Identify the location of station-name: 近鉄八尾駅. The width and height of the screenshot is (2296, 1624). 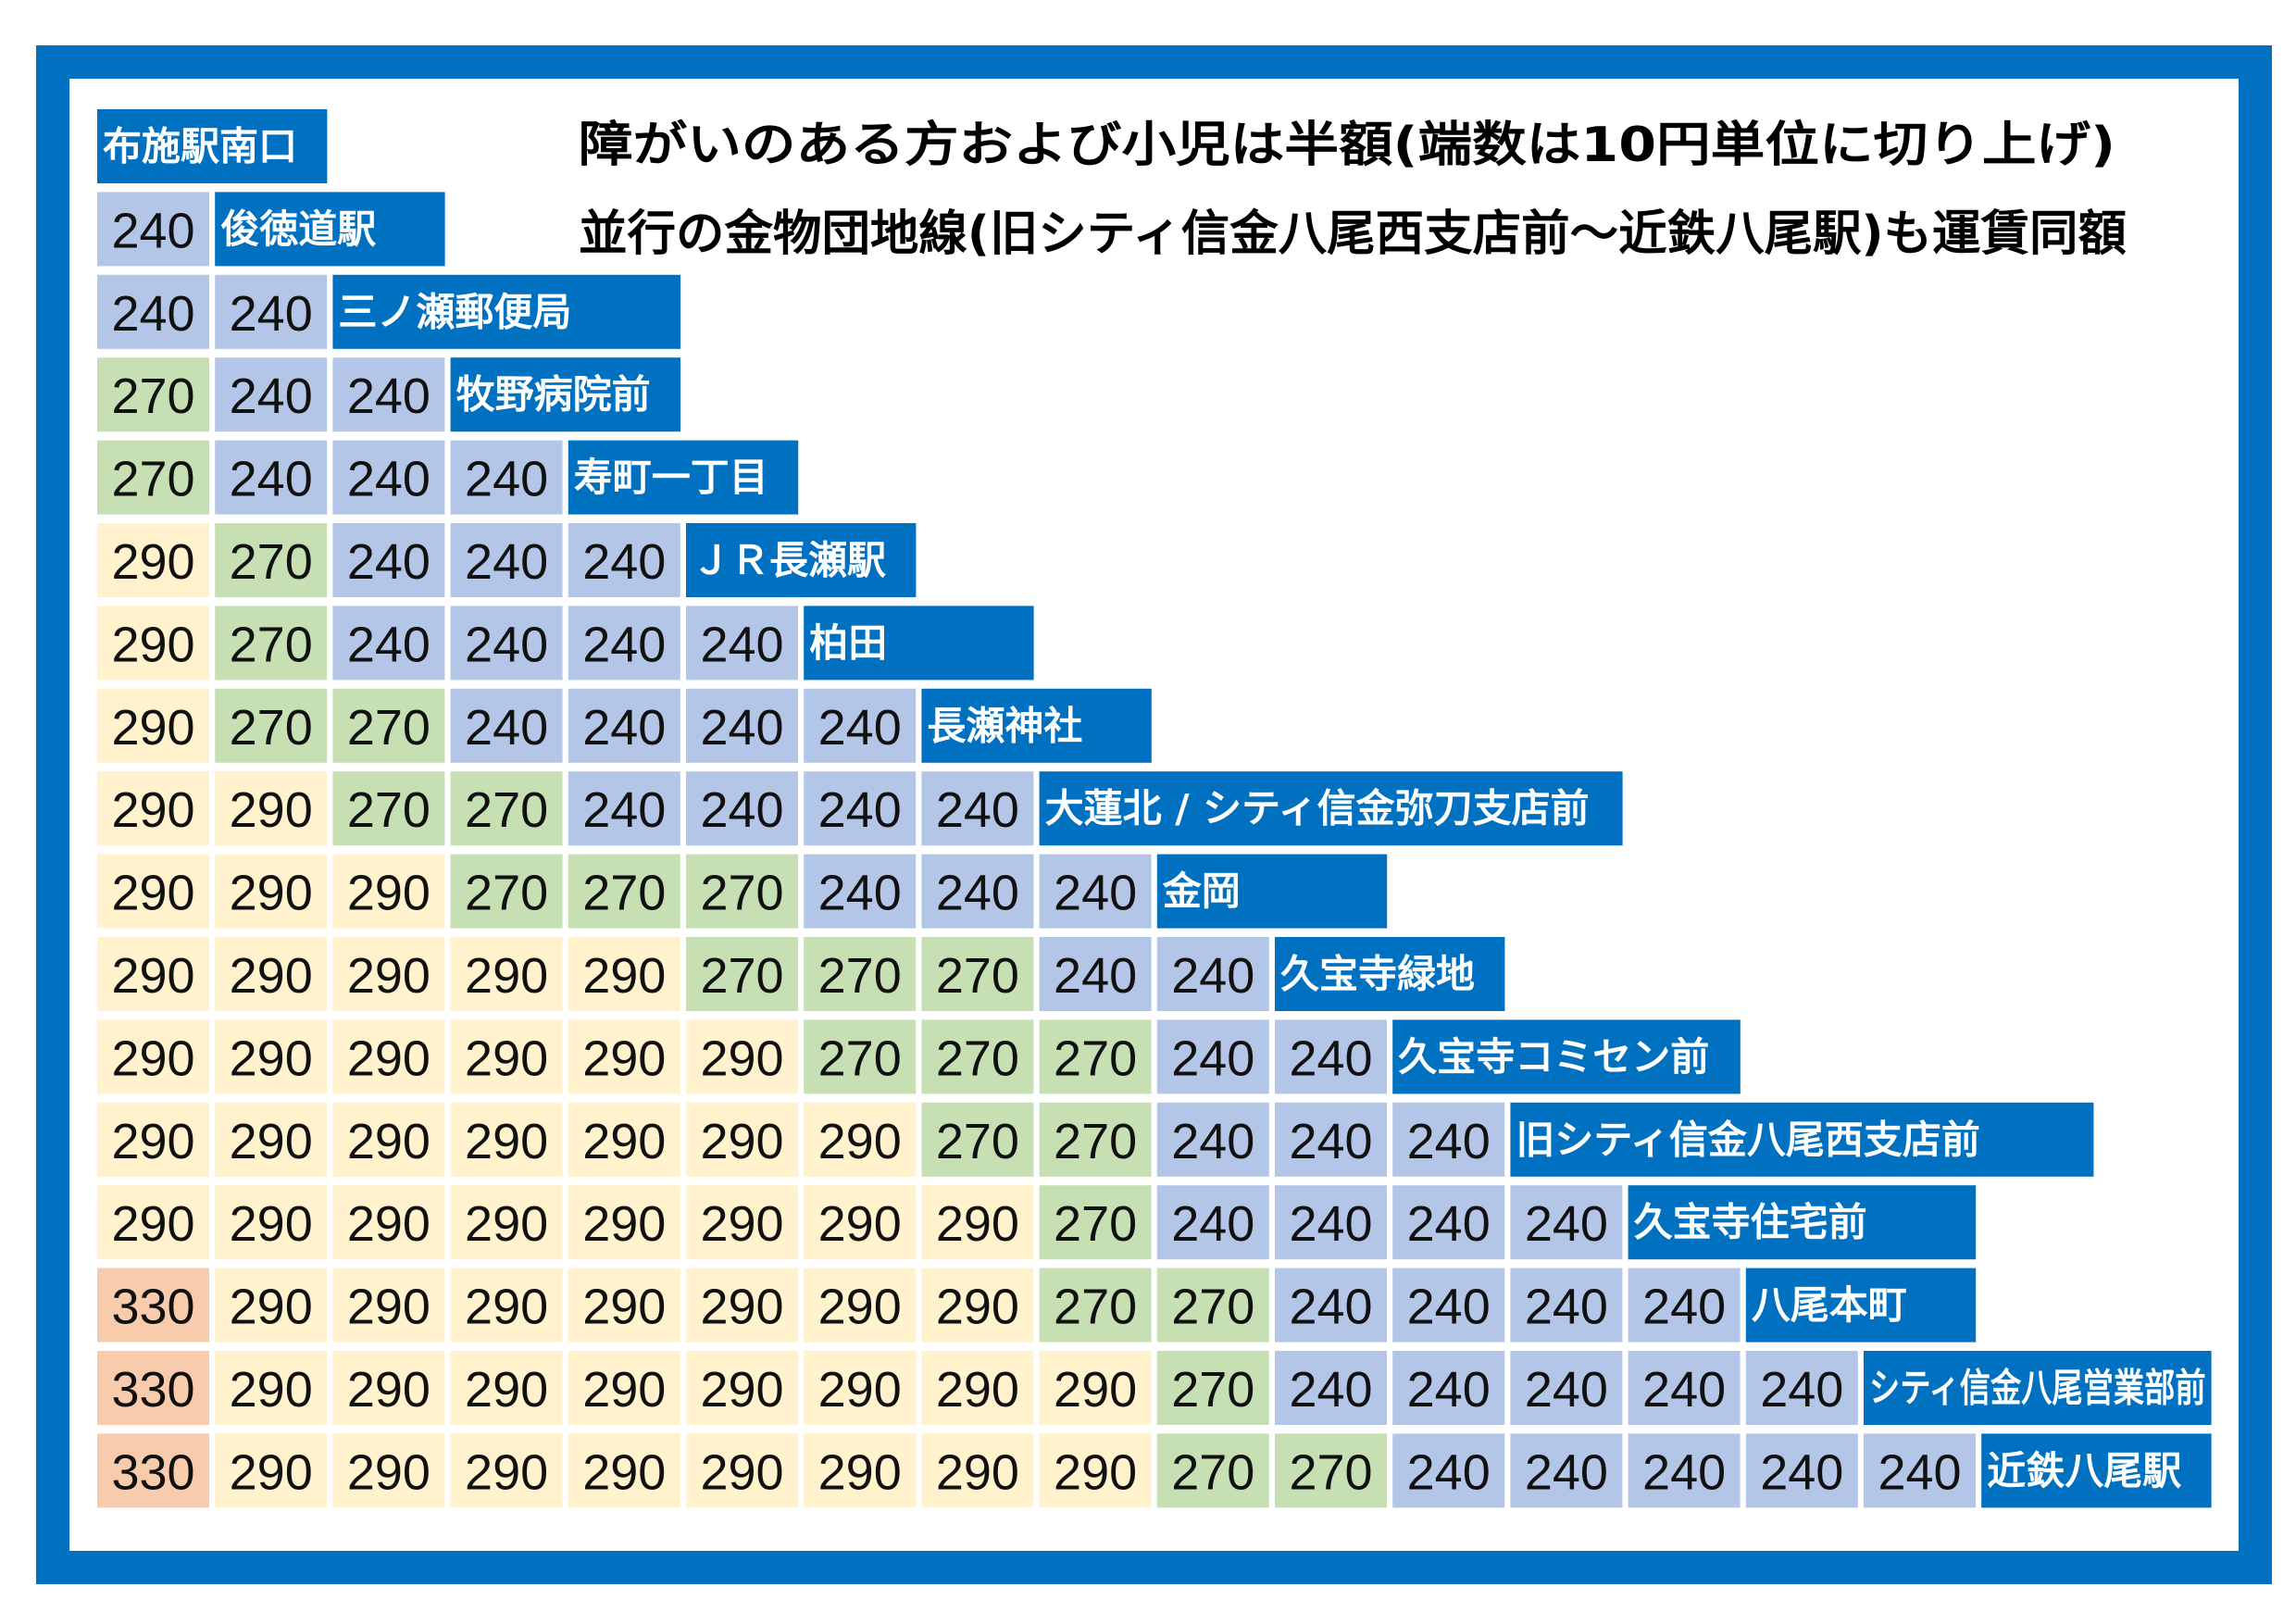
(2084, 1470).